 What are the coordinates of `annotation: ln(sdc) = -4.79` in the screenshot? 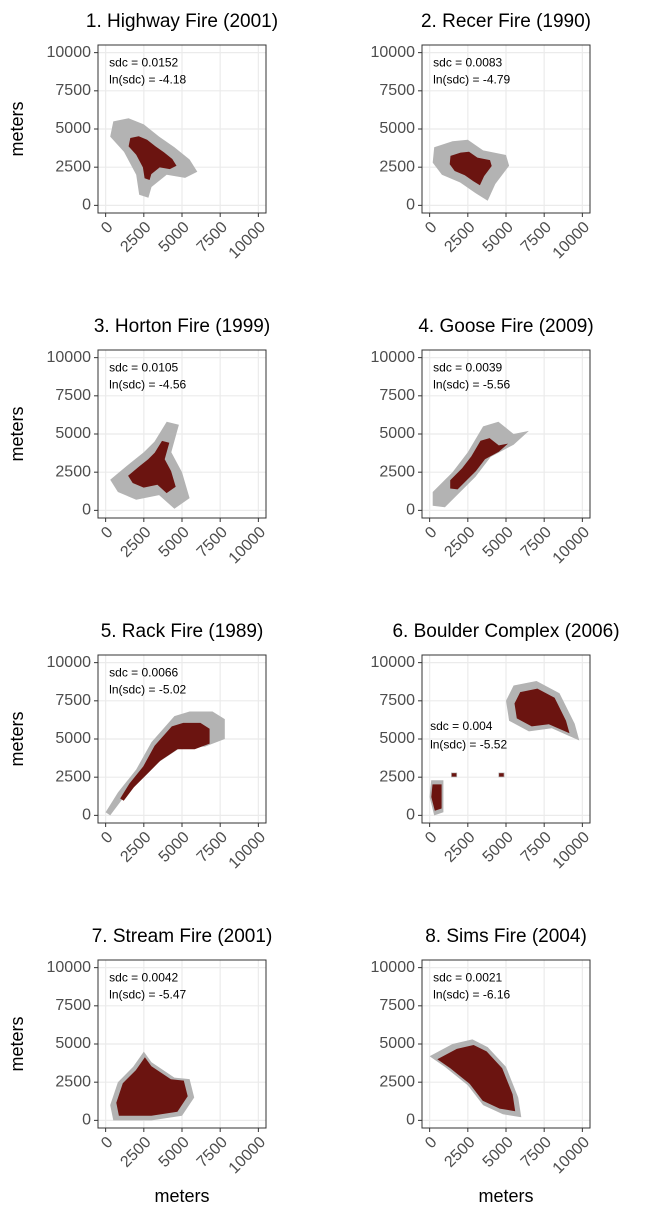 It's located at (471, 79).